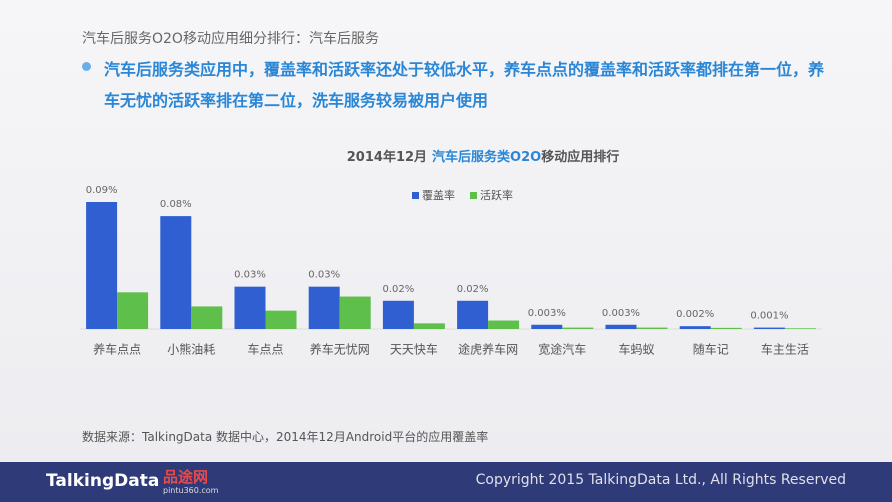  I want to click on chart-title: 2014年12月 汽车后服务类O2O移动应用排行, so click(483, 157).